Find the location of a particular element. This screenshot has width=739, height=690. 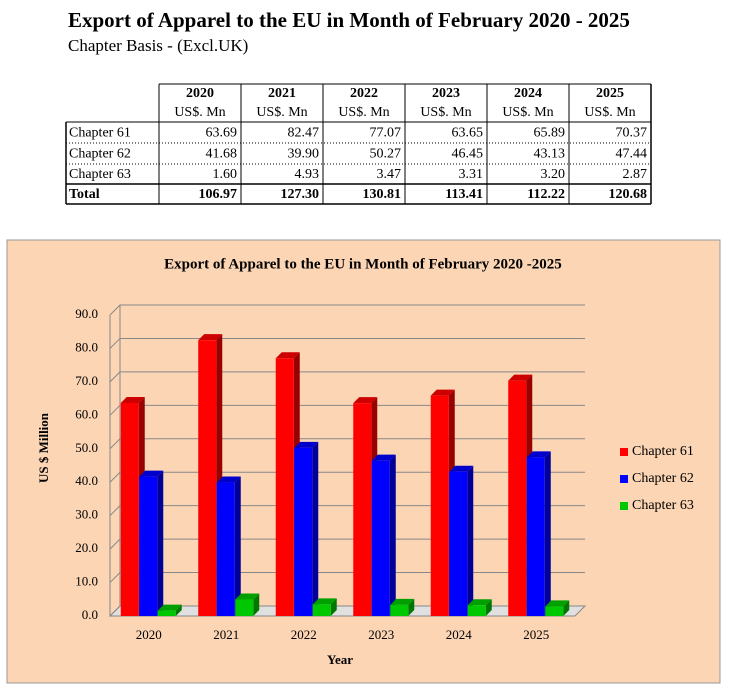

y-tick-label: 30.0 is located at coordinates (86, 514).